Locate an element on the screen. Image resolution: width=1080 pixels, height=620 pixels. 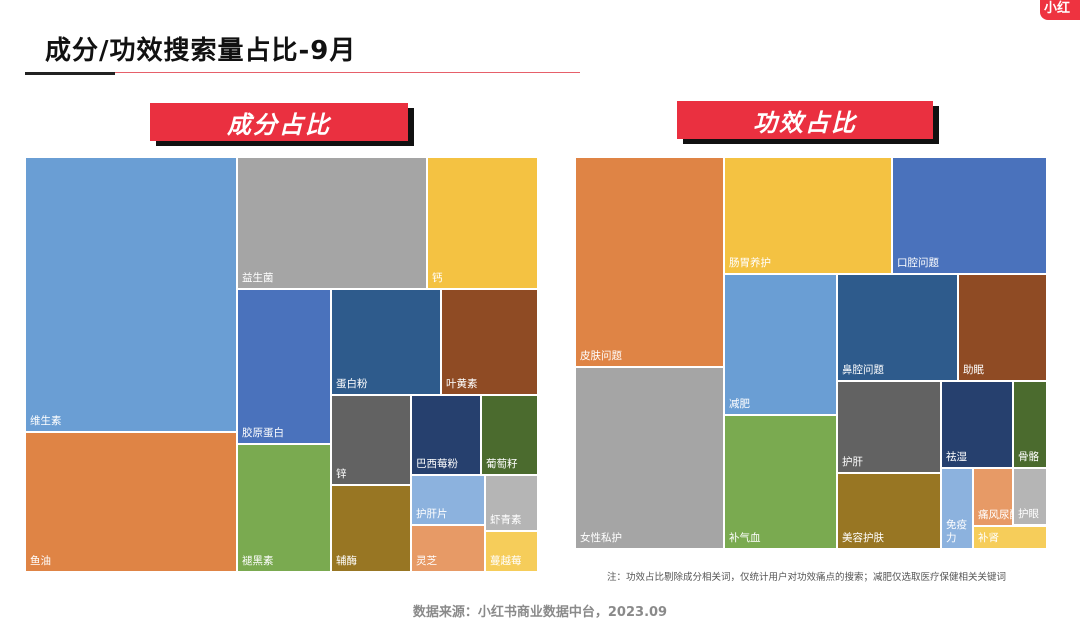
treemap-tile-label: 蛋白粉 is located at coordinates (352, 384).